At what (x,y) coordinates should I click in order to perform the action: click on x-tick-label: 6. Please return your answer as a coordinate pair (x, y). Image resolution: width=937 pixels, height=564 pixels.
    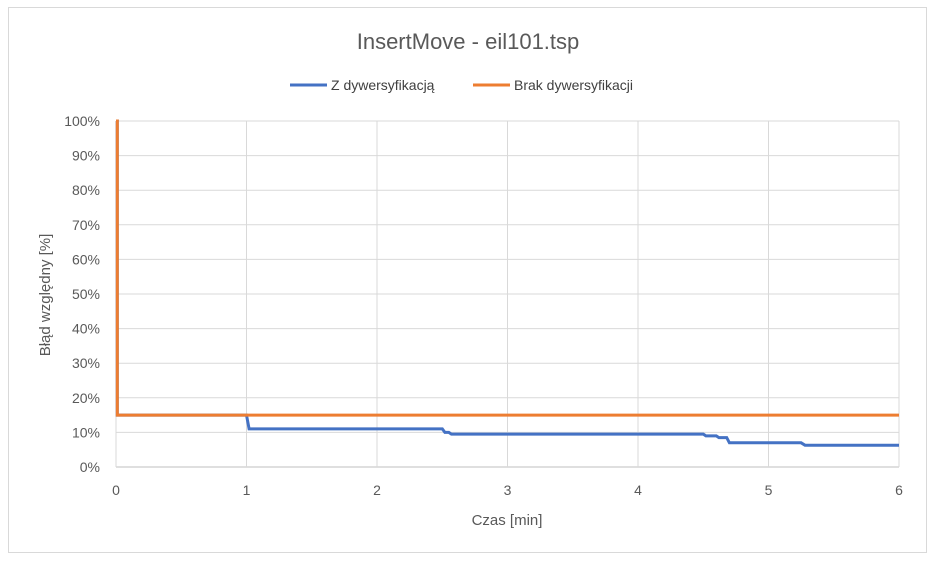
    Looking at the image, I should click on (899, 490).